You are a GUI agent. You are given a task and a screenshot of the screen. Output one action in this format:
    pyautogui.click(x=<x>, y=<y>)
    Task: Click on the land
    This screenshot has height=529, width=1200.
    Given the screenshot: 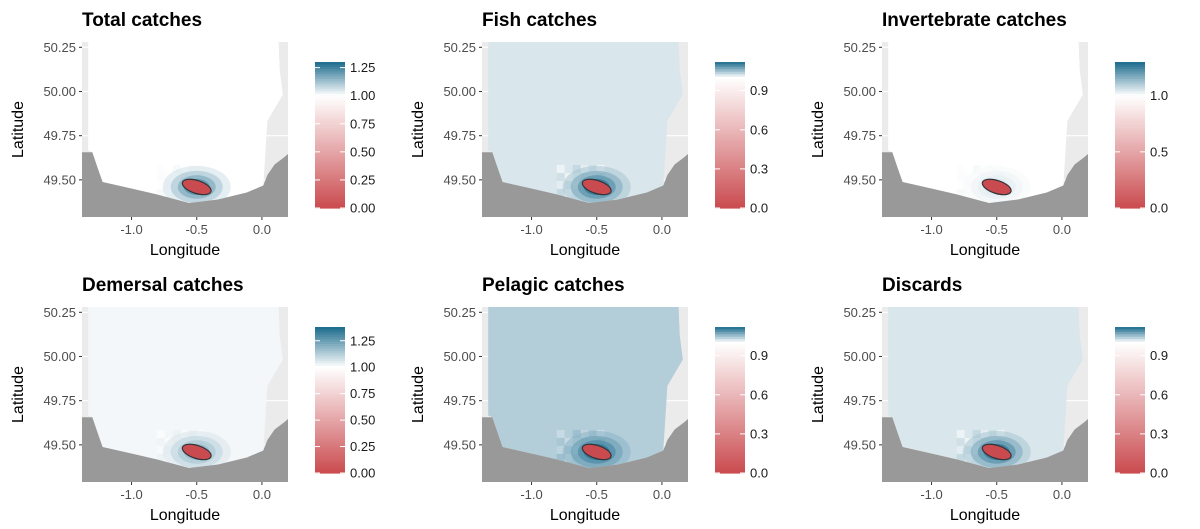 What is the action you would take?
    pyautogui.click(x=985, y=449)
    